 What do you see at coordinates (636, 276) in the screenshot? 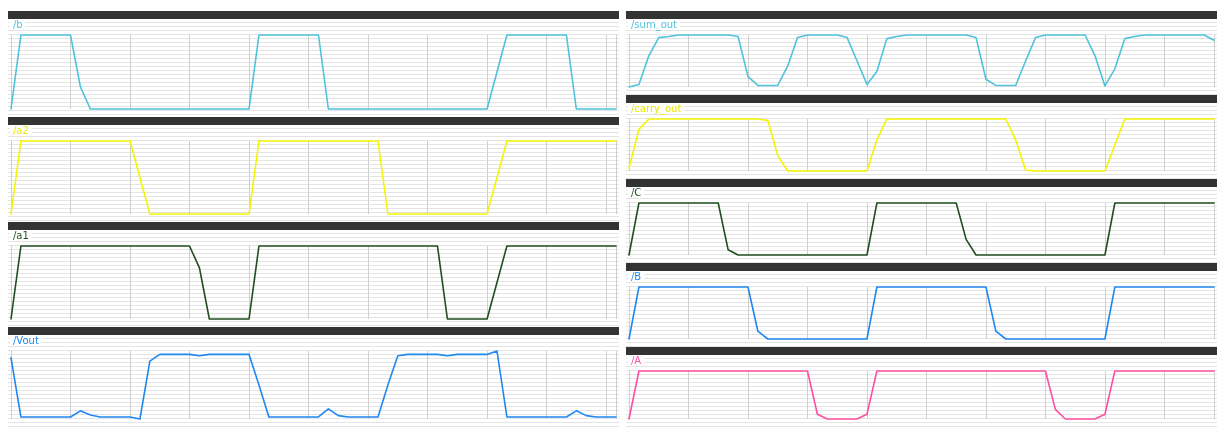
I see `chart-title: /B` at bounding box center [636, 276].